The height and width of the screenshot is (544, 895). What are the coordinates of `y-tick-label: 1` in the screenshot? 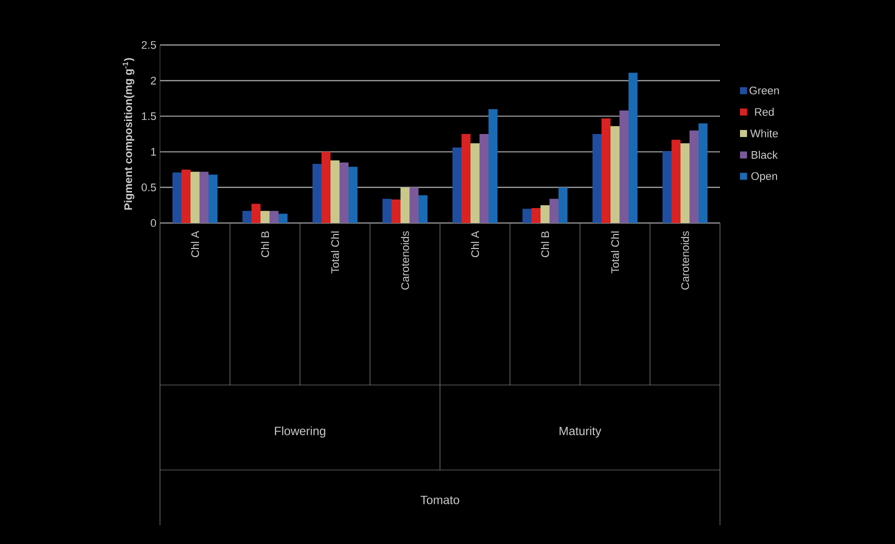 It's located at (153, 152).